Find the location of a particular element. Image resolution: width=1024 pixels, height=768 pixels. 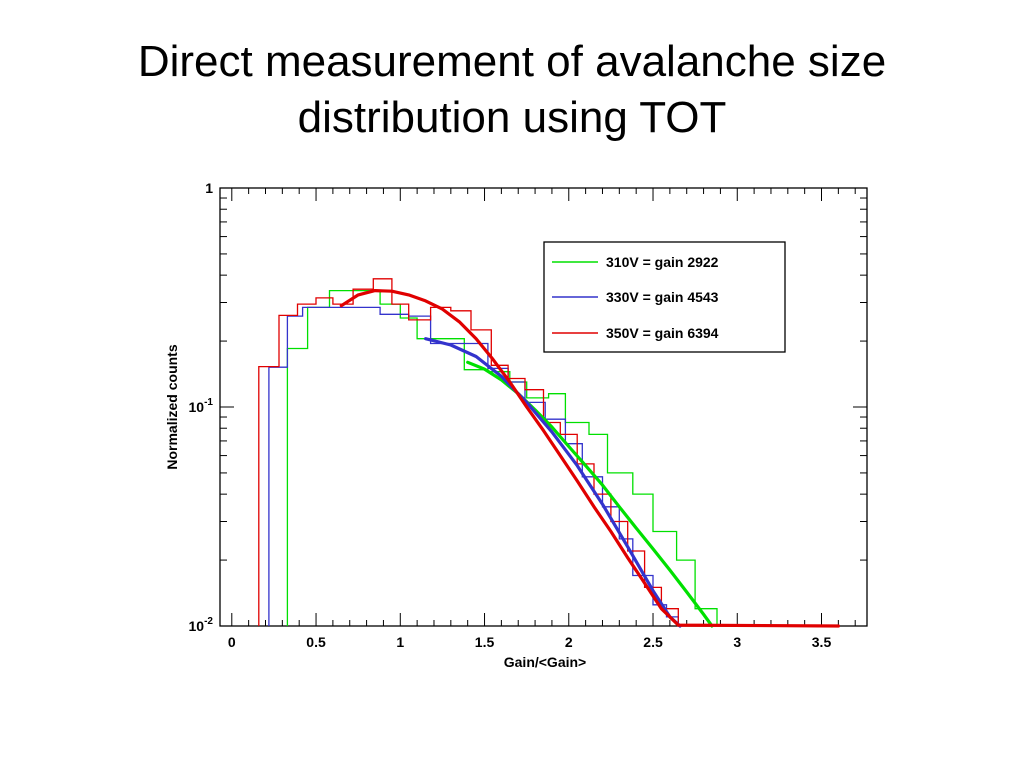

x-tick-label: 1.5 is located at coordinates (485, 642).